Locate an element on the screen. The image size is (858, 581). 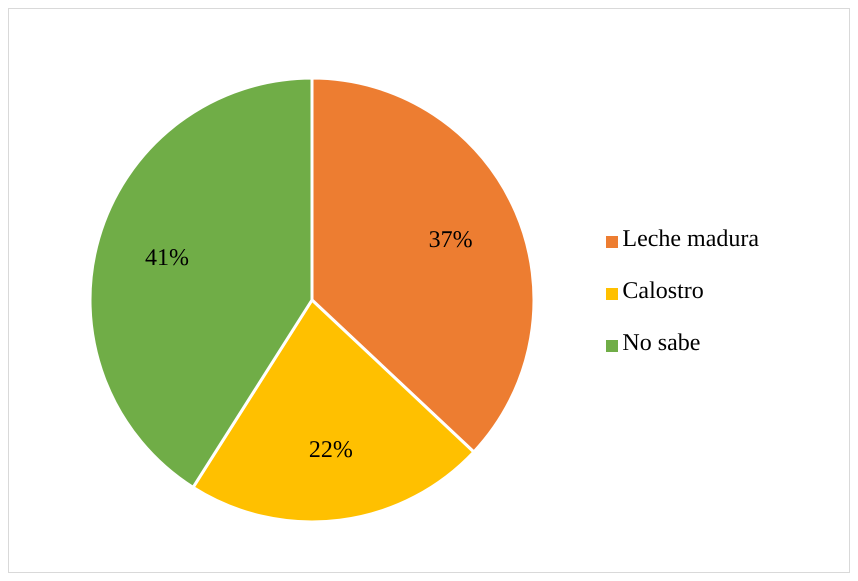
legend-label: Leche madura is located at coordinates (690, 239).